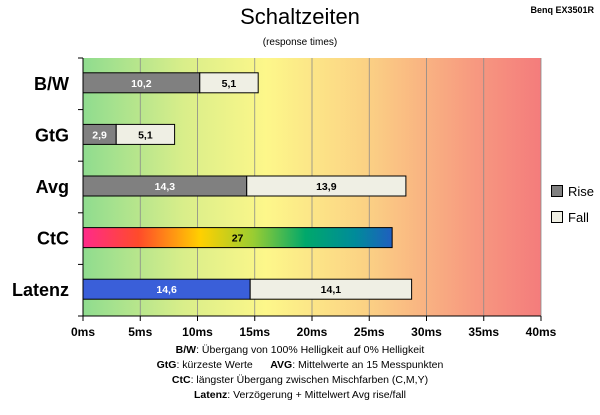 Image resolution: width=600 pixels, height=415 pixels. What do you see at coordinates (51, 84) in the screenshot?
I see `category-label: B/W` at bounding box center [51, 84].